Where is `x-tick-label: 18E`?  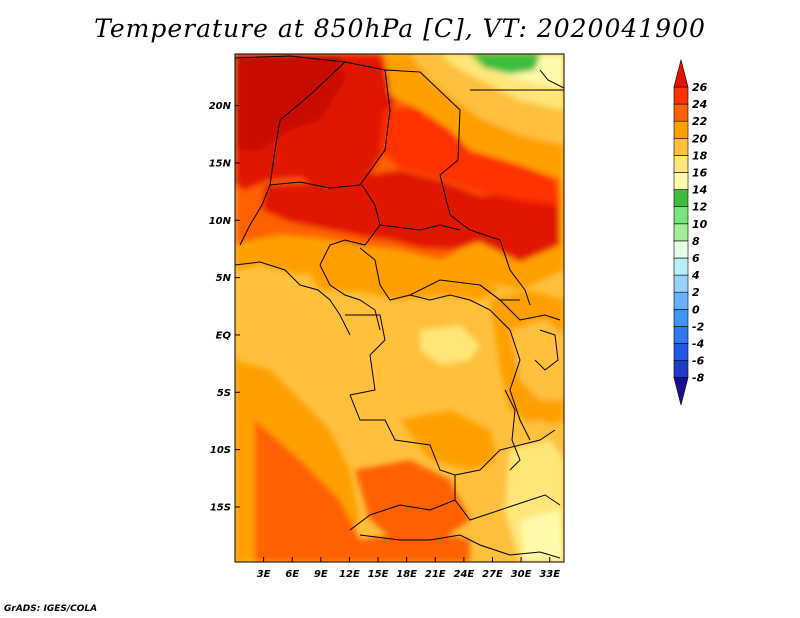 x-tick-label: 18E is located at coordinates (406, 574).